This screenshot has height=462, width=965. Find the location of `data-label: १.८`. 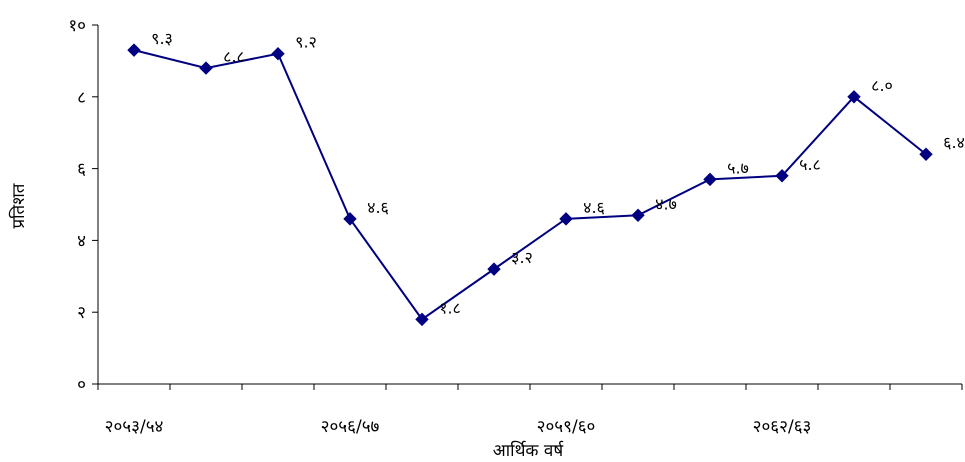

data-label: १.८ is located at coordinates (450, 307).